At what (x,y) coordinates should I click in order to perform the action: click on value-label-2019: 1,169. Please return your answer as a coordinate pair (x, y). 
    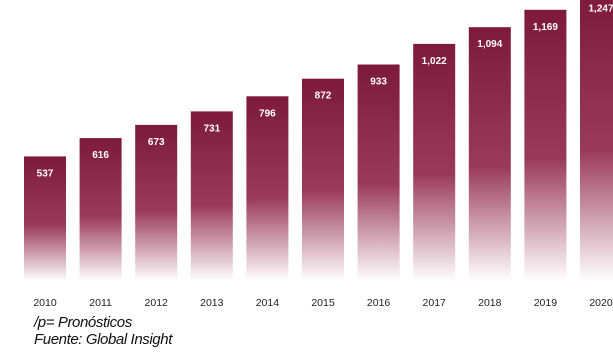
    Looking at the image, I should click on (545, 27).